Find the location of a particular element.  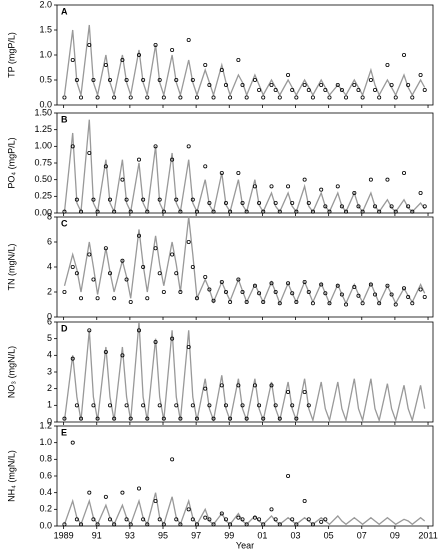

y-tick-label: 2.0 is located at coordinates (45, 4).